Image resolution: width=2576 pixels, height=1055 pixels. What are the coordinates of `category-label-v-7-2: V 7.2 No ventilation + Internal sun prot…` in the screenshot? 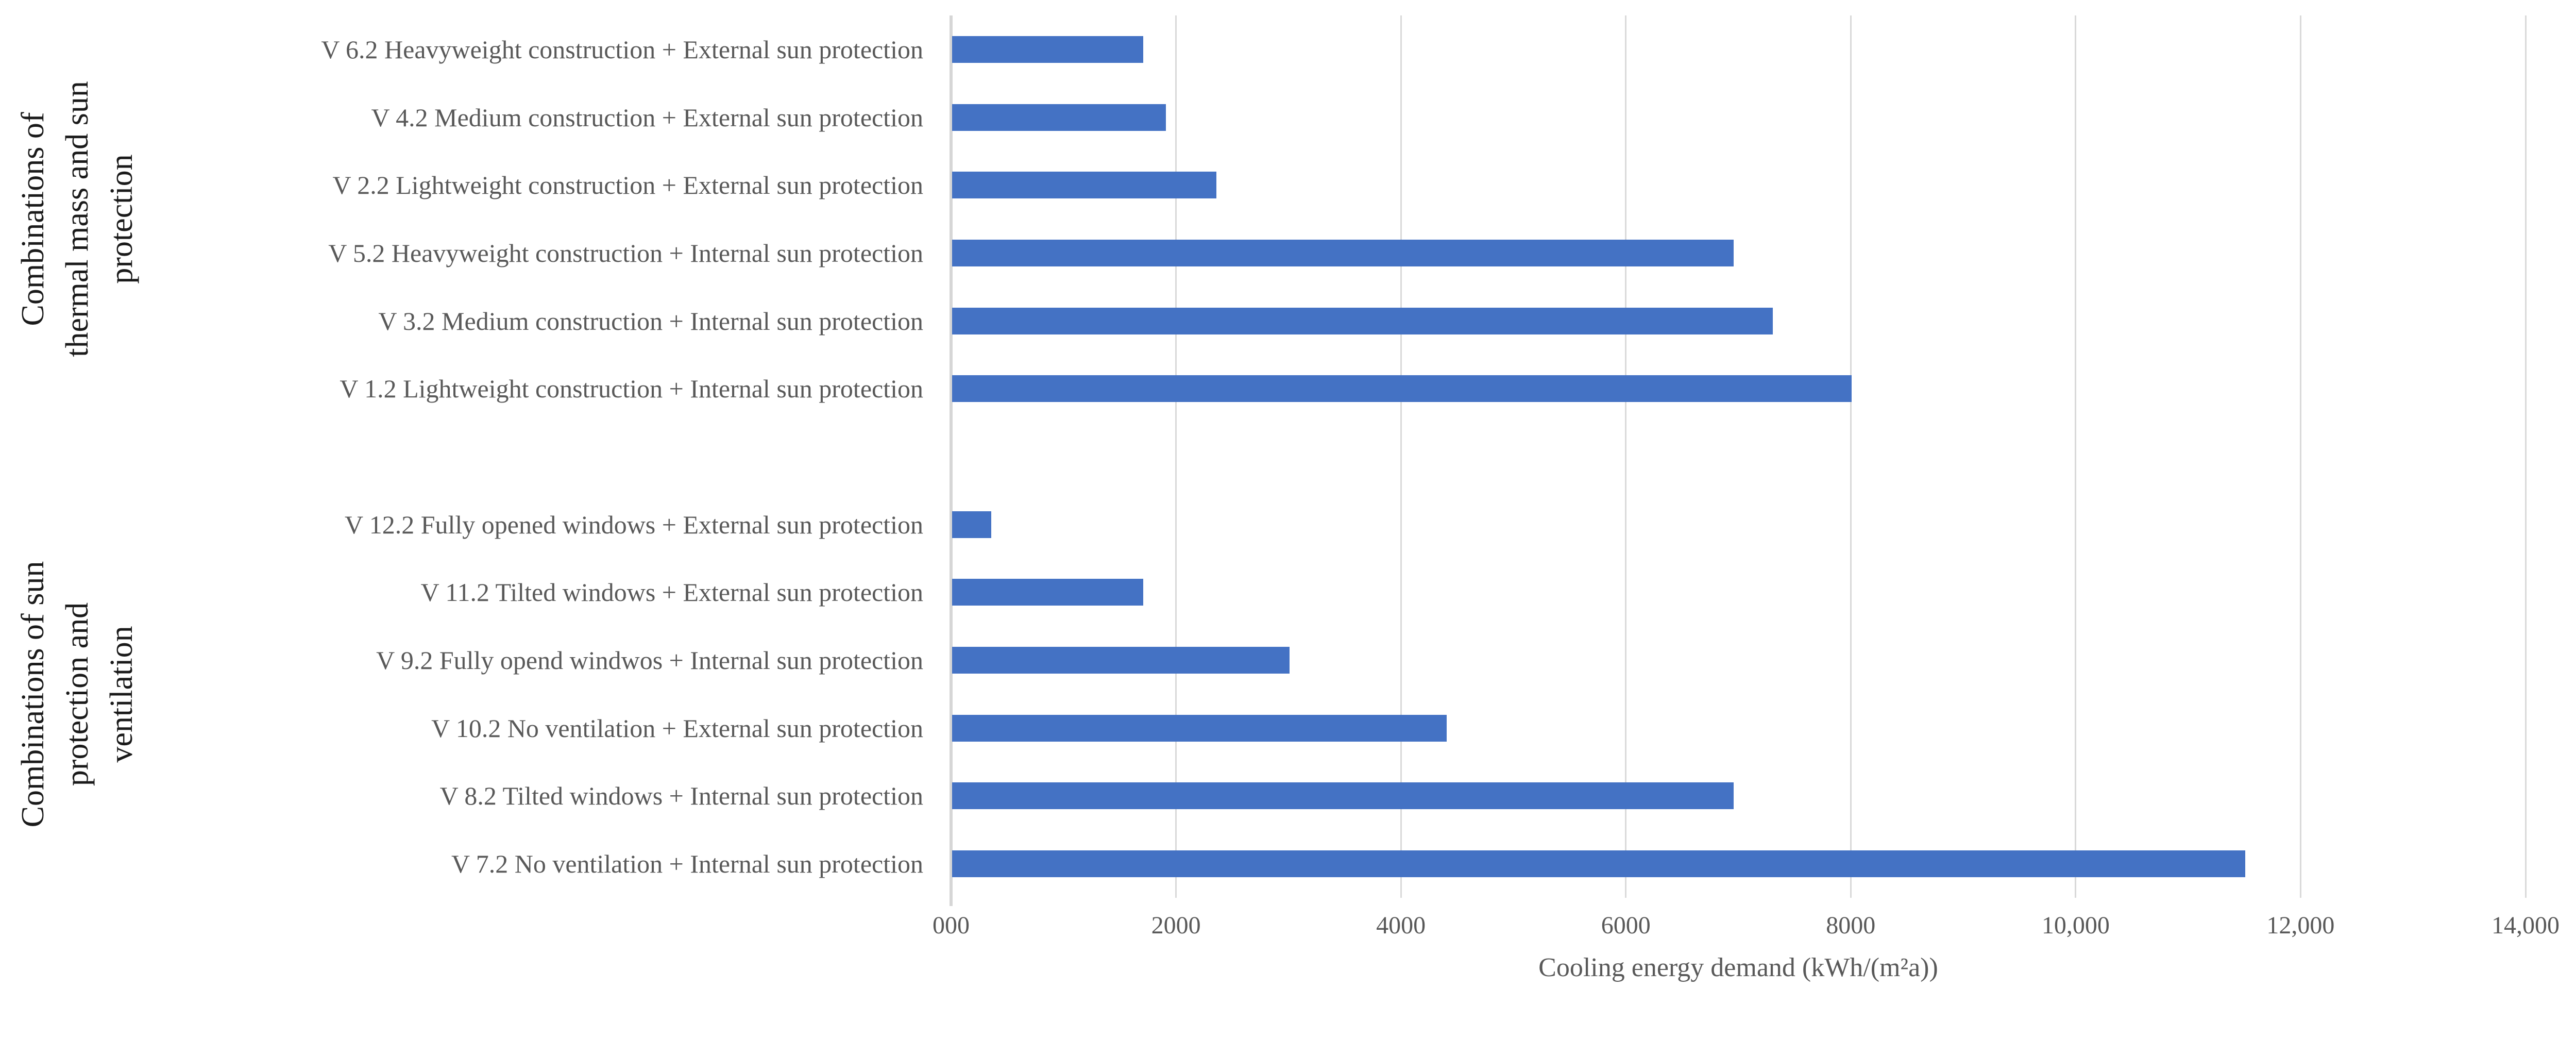 It's located at (687, 864).